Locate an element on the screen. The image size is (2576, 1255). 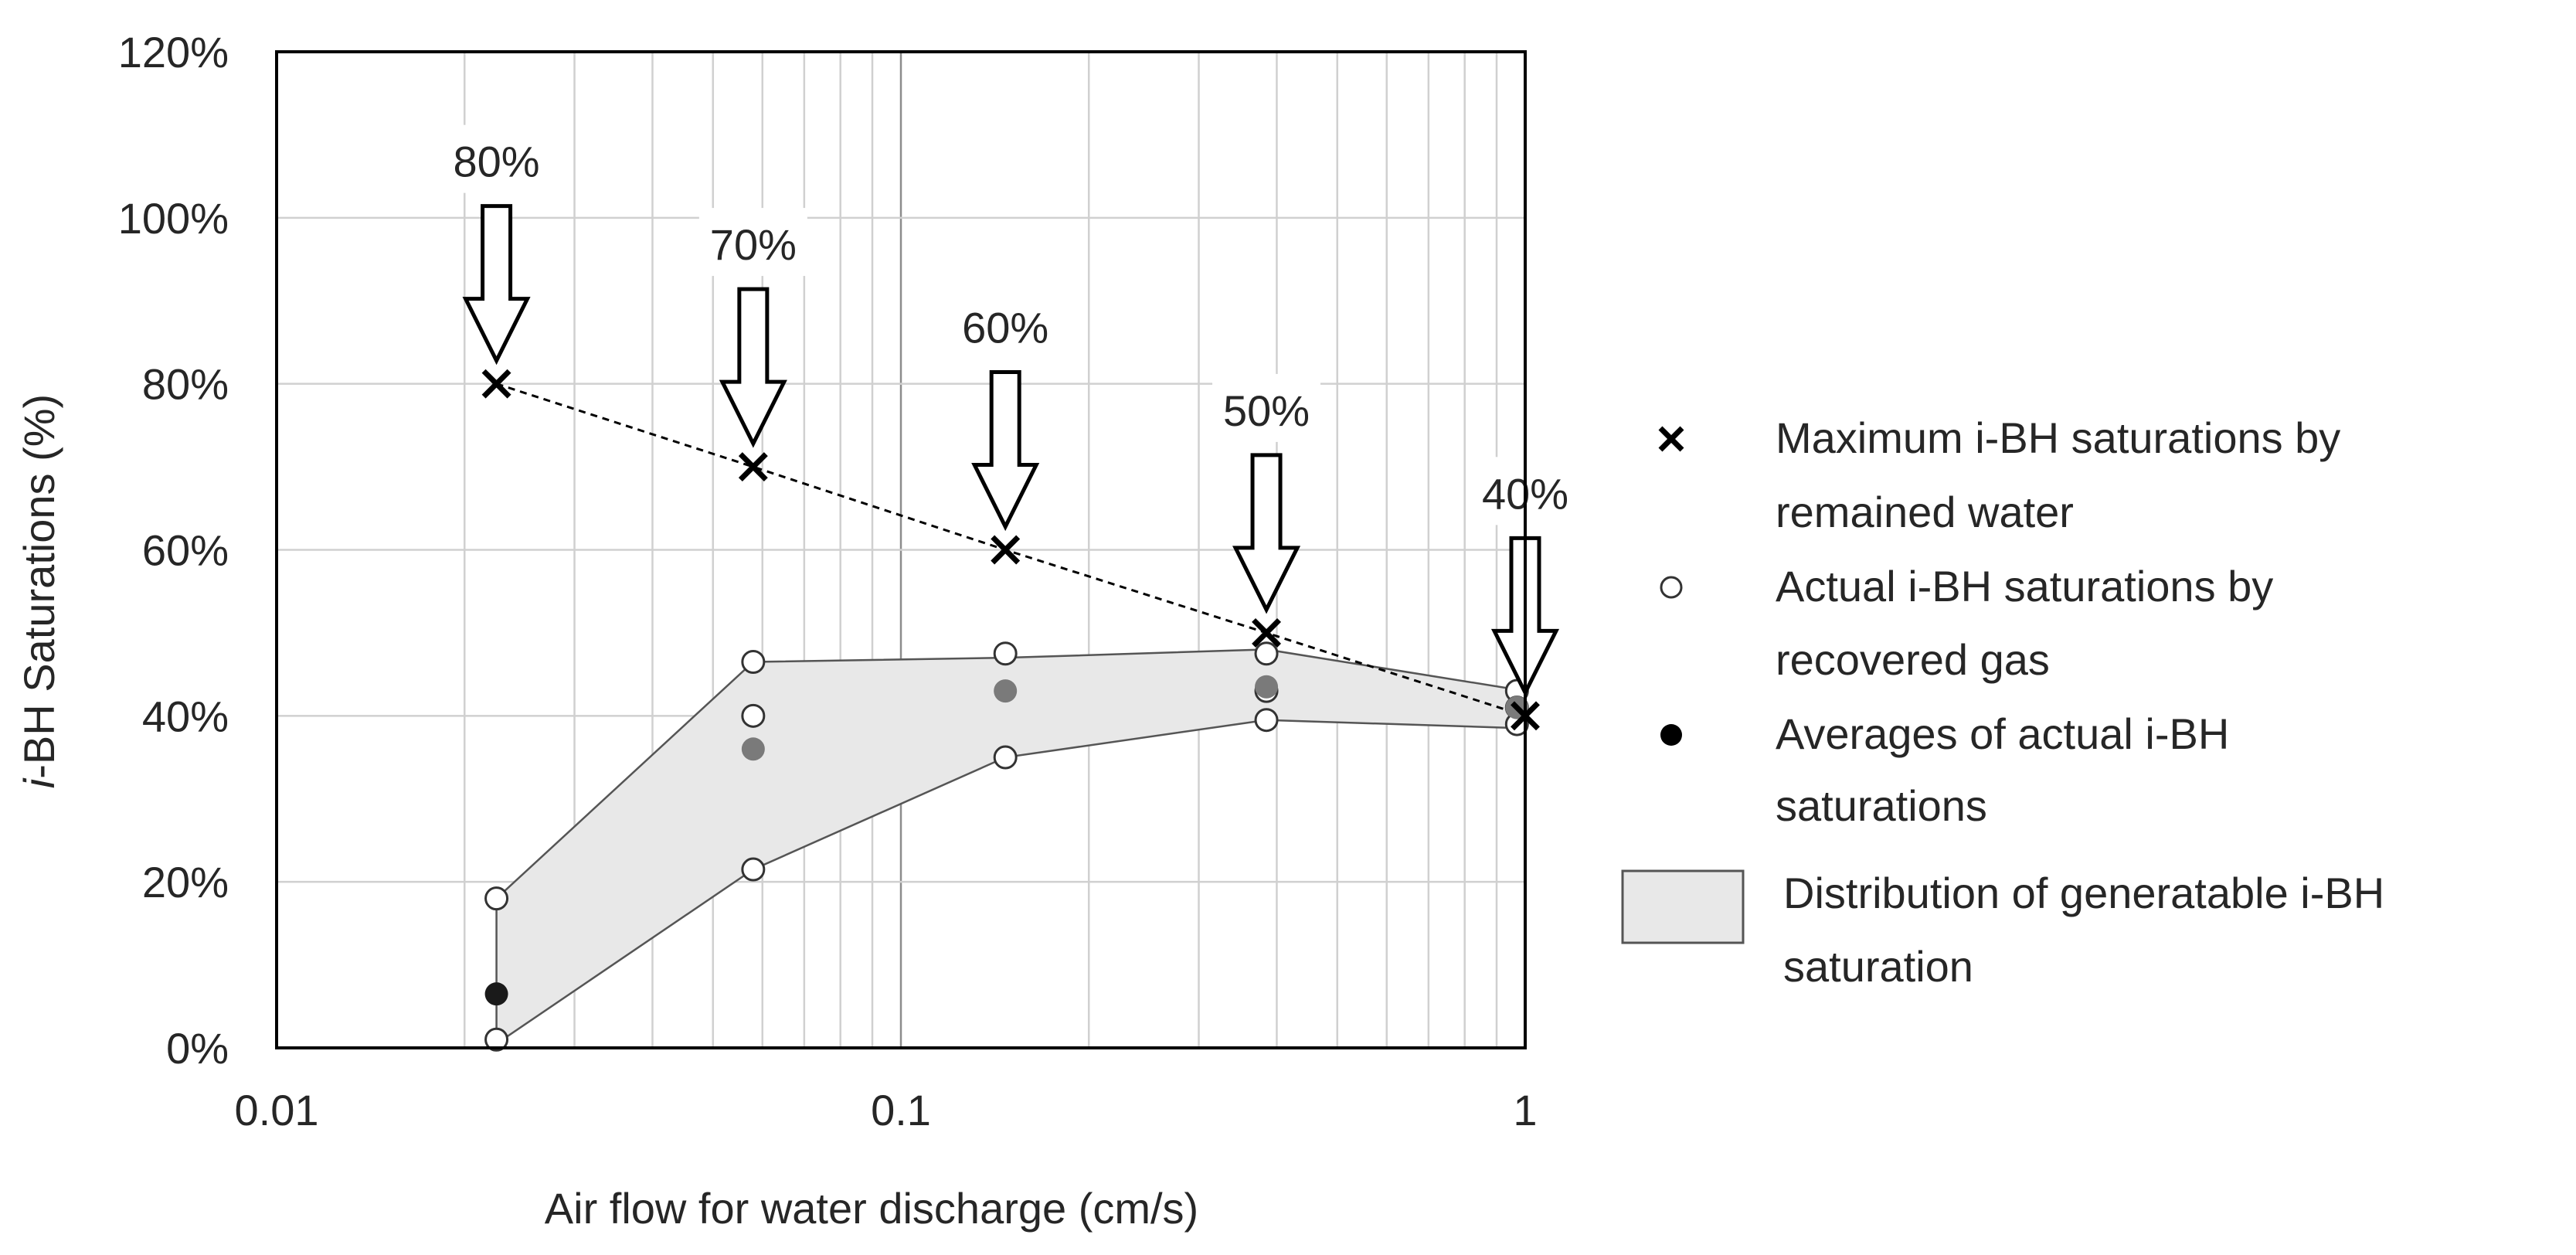
legend-label: Maximum i-BH saturations by is located at coordinates (2058, 438).